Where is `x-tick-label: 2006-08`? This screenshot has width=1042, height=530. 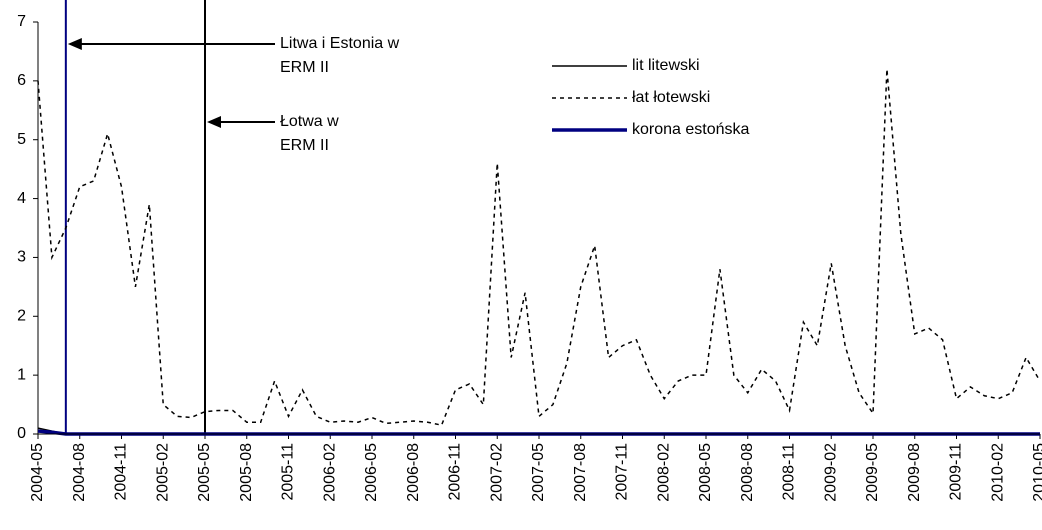
x-tick-label: 2006-08 is located at coordinates (413, 472).